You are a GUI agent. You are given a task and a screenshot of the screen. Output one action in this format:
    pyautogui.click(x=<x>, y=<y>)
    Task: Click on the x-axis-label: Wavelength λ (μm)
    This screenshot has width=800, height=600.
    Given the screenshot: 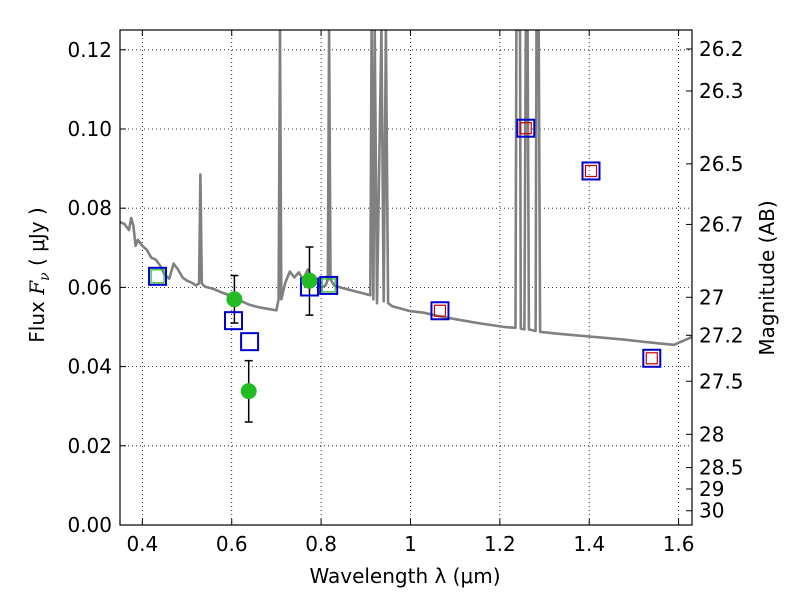 What is the action you would take?
    pyautogui.click(x=404, y=576)
    